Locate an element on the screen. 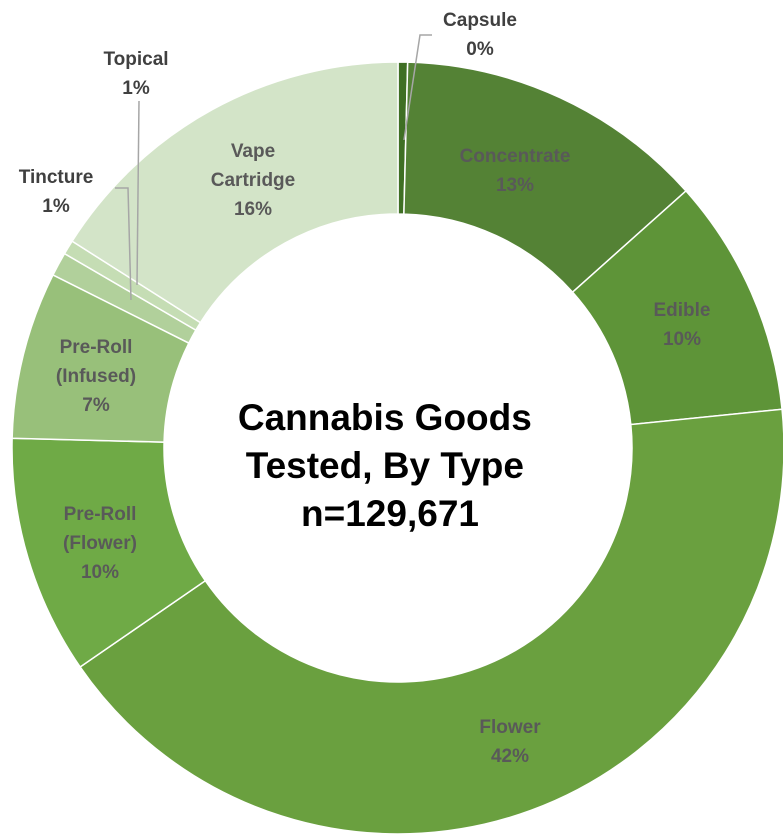  slice-percent: 7% is located at coordinates (96, 405).